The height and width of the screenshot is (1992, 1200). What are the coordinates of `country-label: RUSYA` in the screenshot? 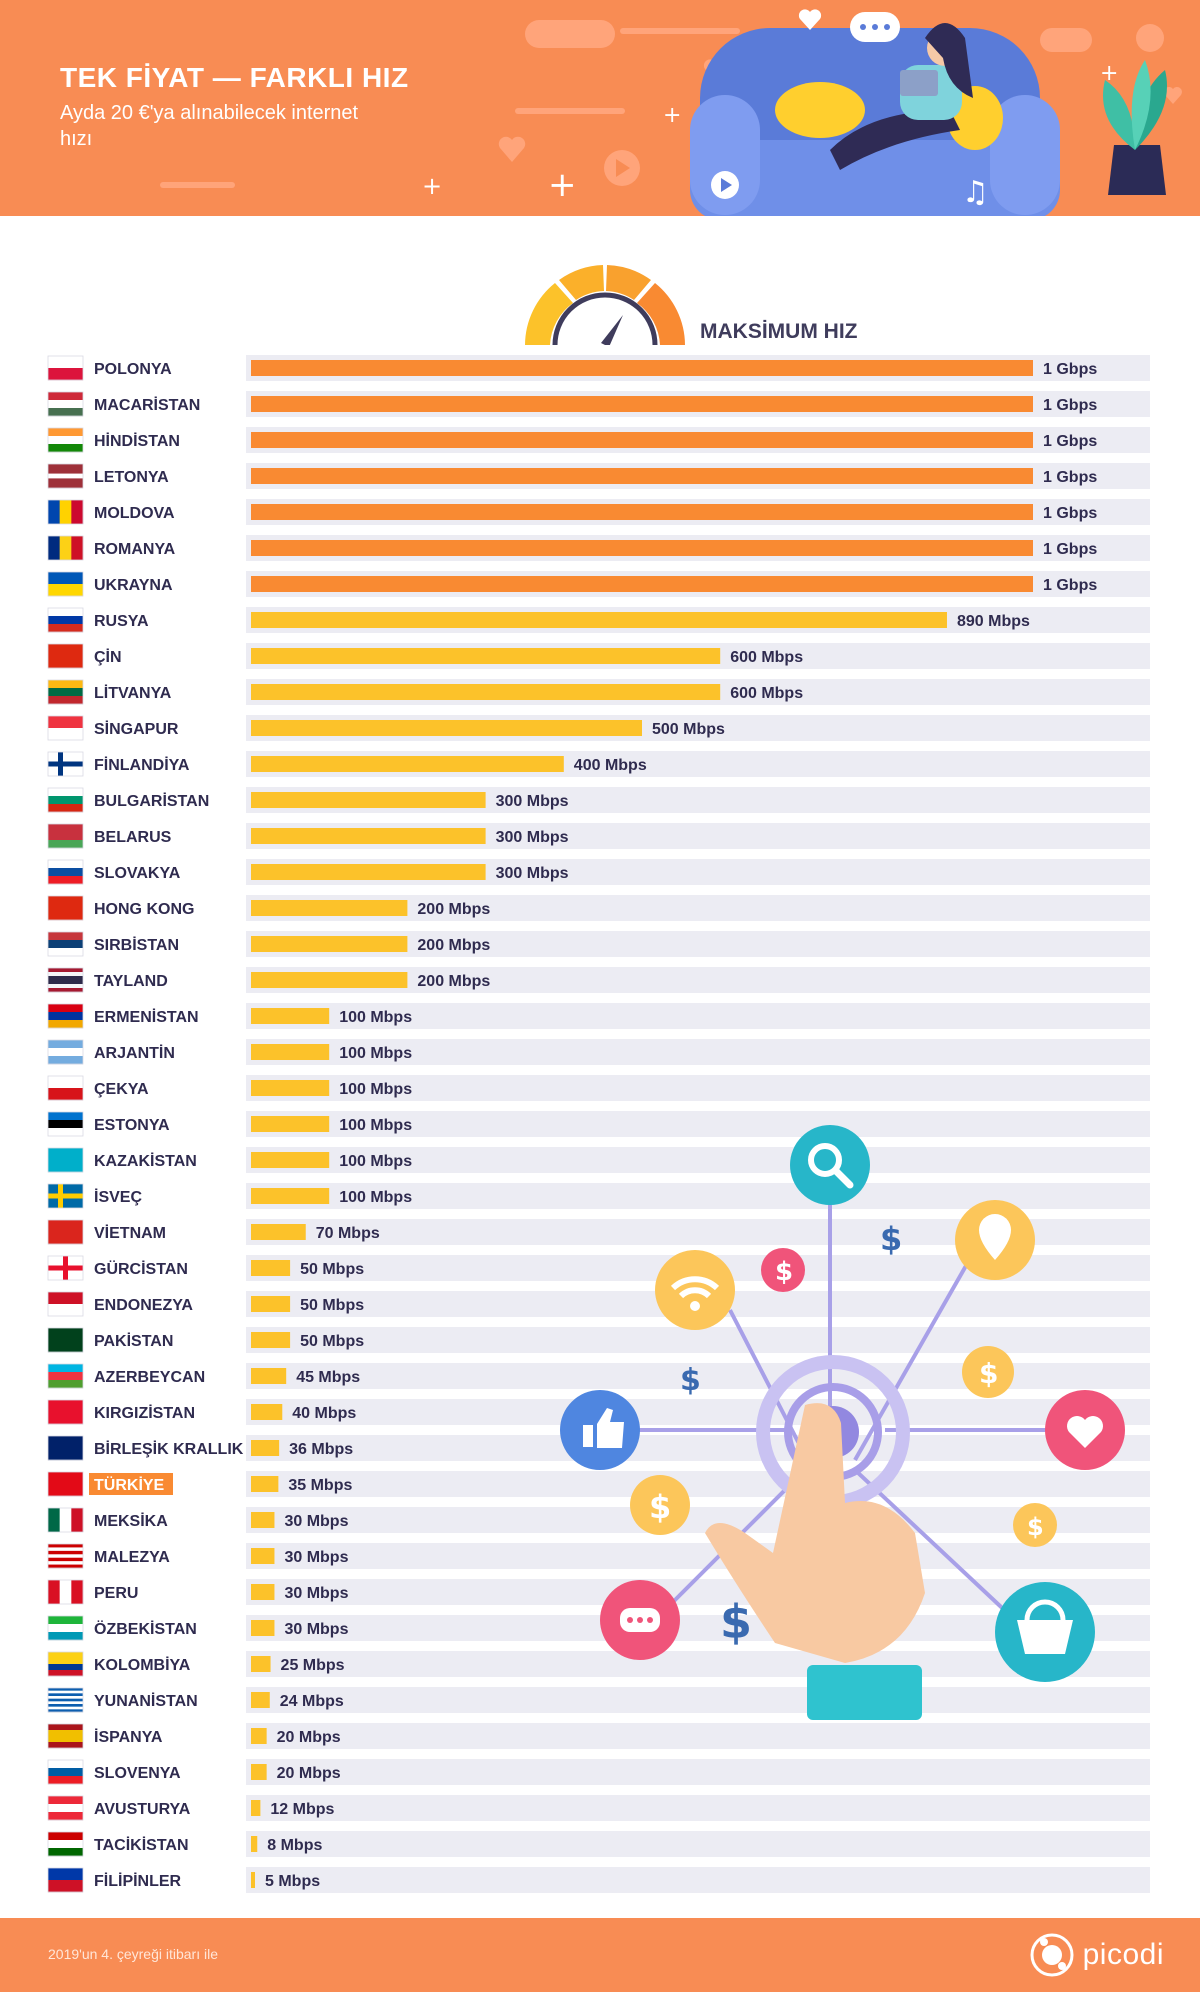 It's located at (121, 621).